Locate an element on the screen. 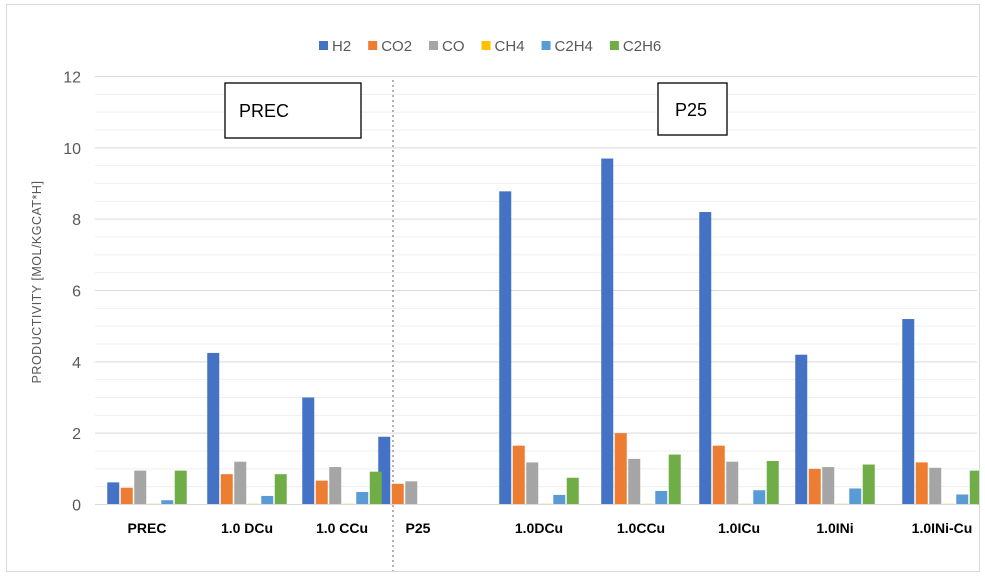  bar-co2-1-0-ccu is located at coordinates (321, 492).